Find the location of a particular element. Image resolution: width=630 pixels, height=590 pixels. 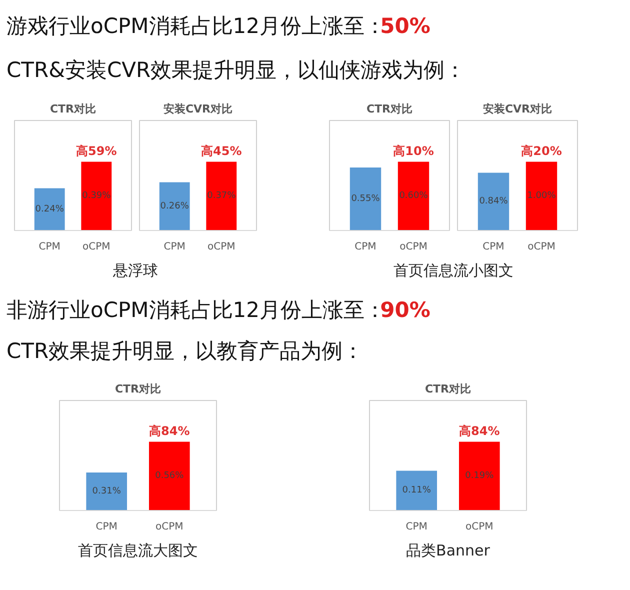

data-label: 0.26% is located at coordinates (175, 206).